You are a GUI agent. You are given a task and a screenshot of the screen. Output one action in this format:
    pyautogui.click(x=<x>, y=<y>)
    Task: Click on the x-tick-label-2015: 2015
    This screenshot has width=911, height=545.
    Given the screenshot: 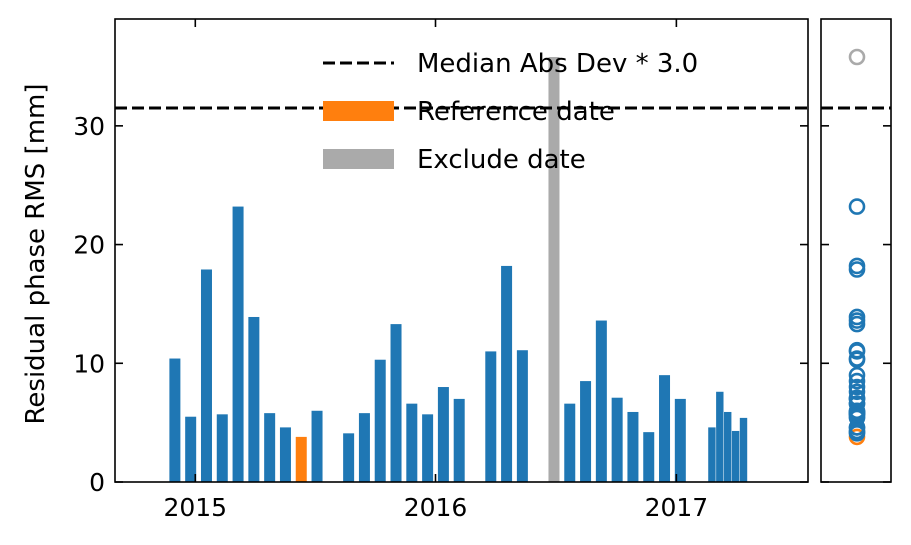 What is the action you would take?
    pyautogui.click(x=195, y=507)
    